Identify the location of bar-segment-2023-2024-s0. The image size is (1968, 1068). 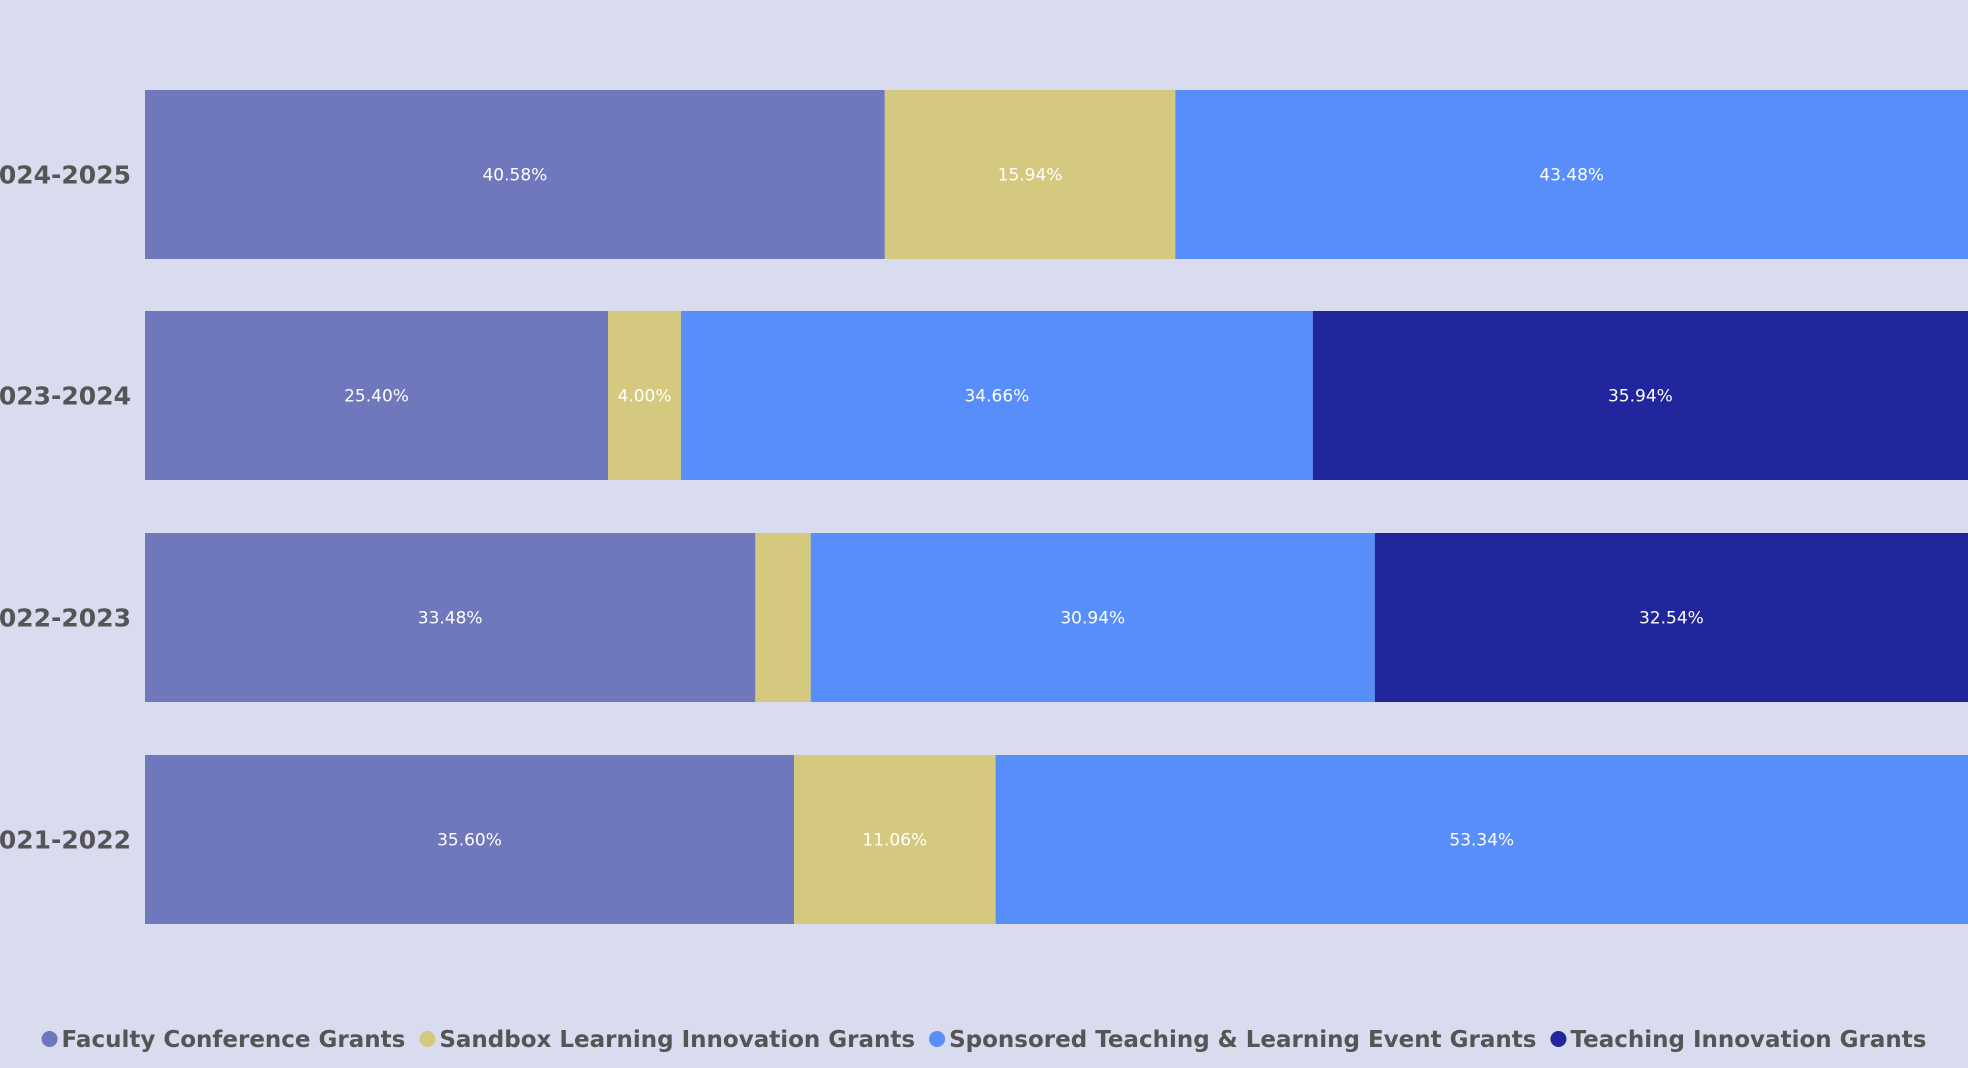
(377, 395).